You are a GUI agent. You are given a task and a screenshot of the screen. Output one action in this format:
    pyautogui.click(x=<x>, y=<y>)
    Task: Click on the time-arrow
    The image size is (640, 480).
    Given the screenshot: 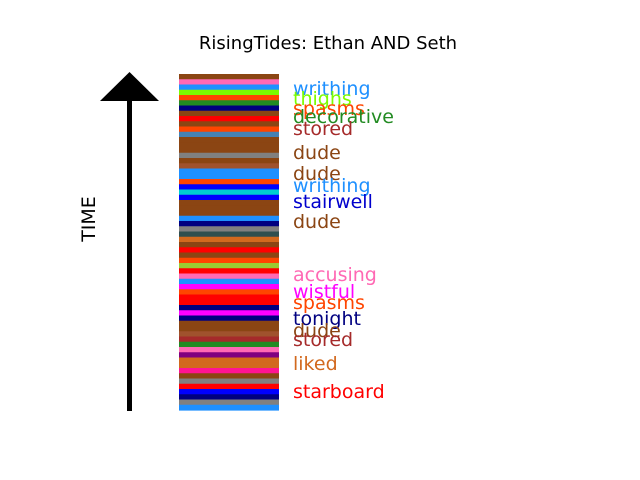 What is the action you would take?
    pyautogui.click(x=129, y=241)
    